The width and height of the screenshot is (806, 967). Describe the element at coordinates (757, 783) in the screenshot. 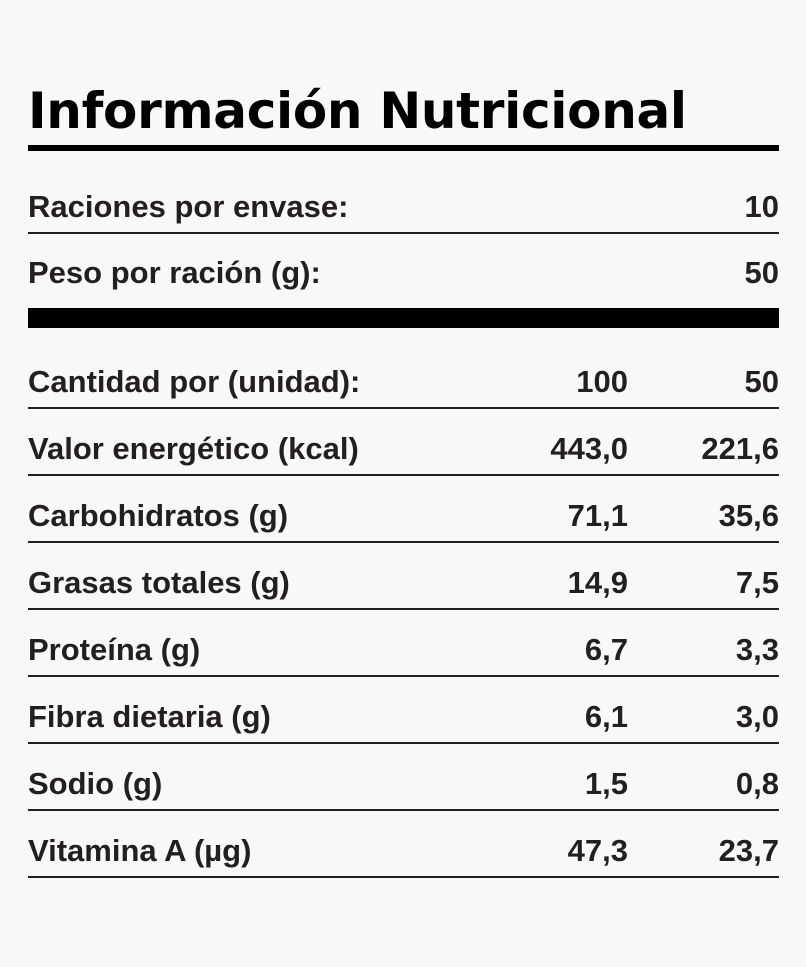

I see `nutrient-value-50: 0,8` at that location.